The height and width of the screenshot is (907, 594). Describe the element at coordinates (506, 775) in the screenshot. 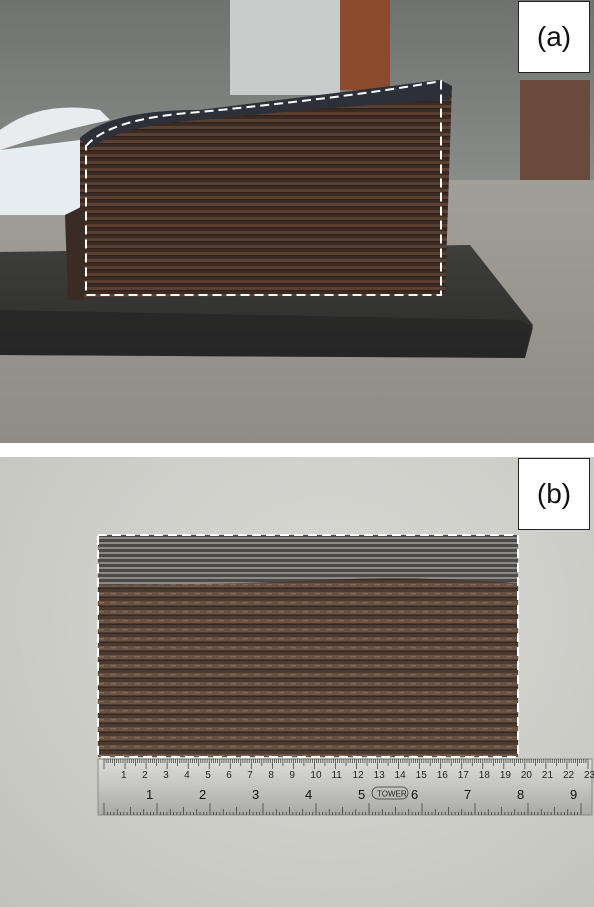

I see `ruler-top-number: 19` at that location.